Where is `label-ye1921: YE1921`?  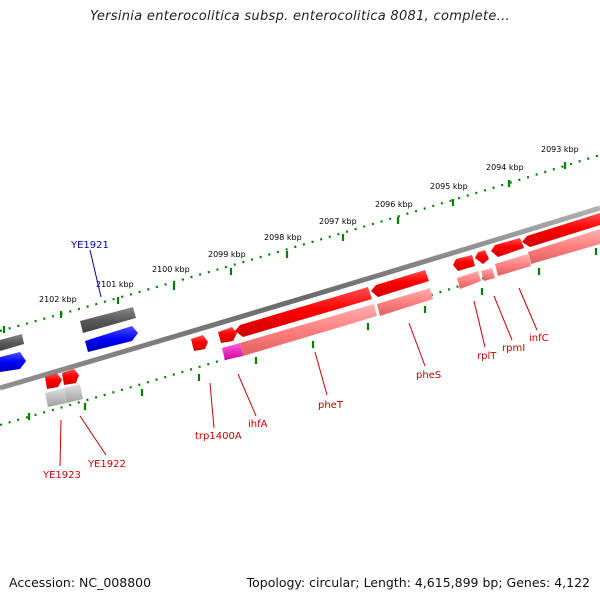
label-ye1921: YE1921 is located at coordinates (89, 245).